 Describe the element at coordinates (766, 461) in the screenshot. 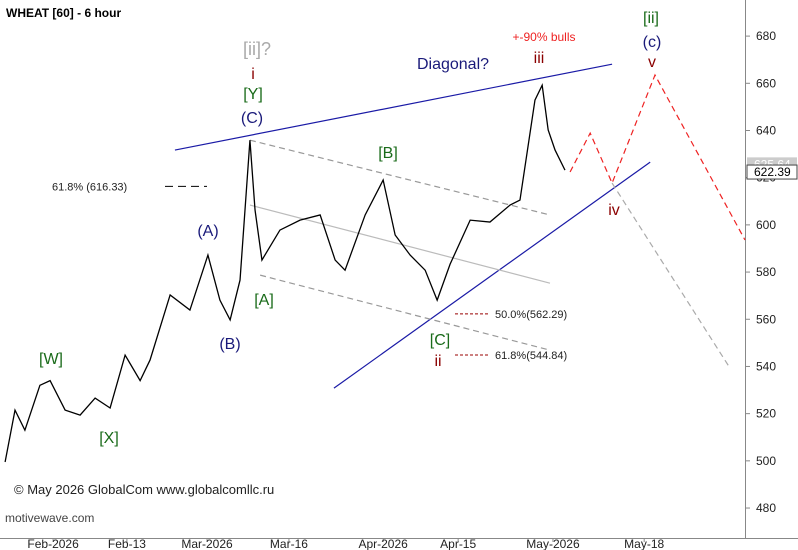

I see `y-tick-label: 500` at that location.